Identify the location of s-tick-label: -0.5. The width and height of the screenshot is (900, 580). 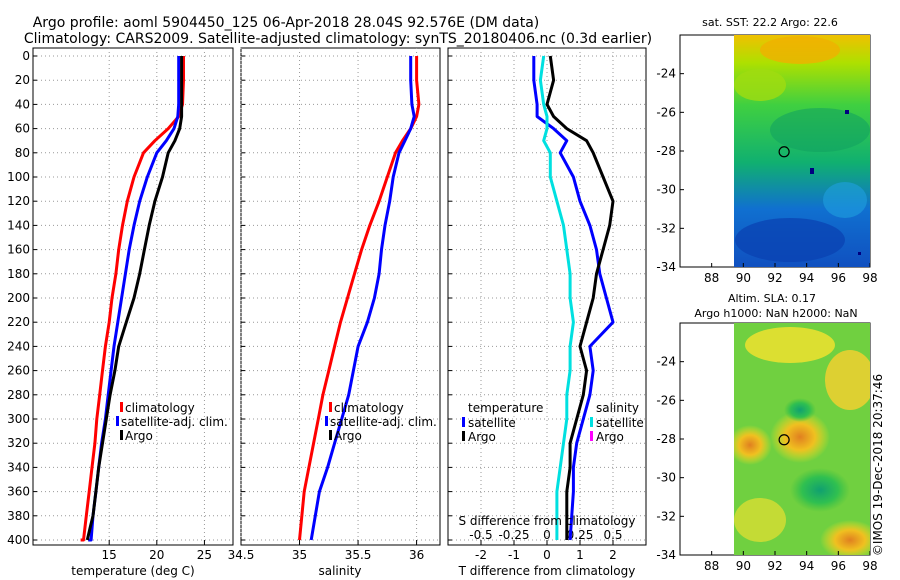
(480, 535).